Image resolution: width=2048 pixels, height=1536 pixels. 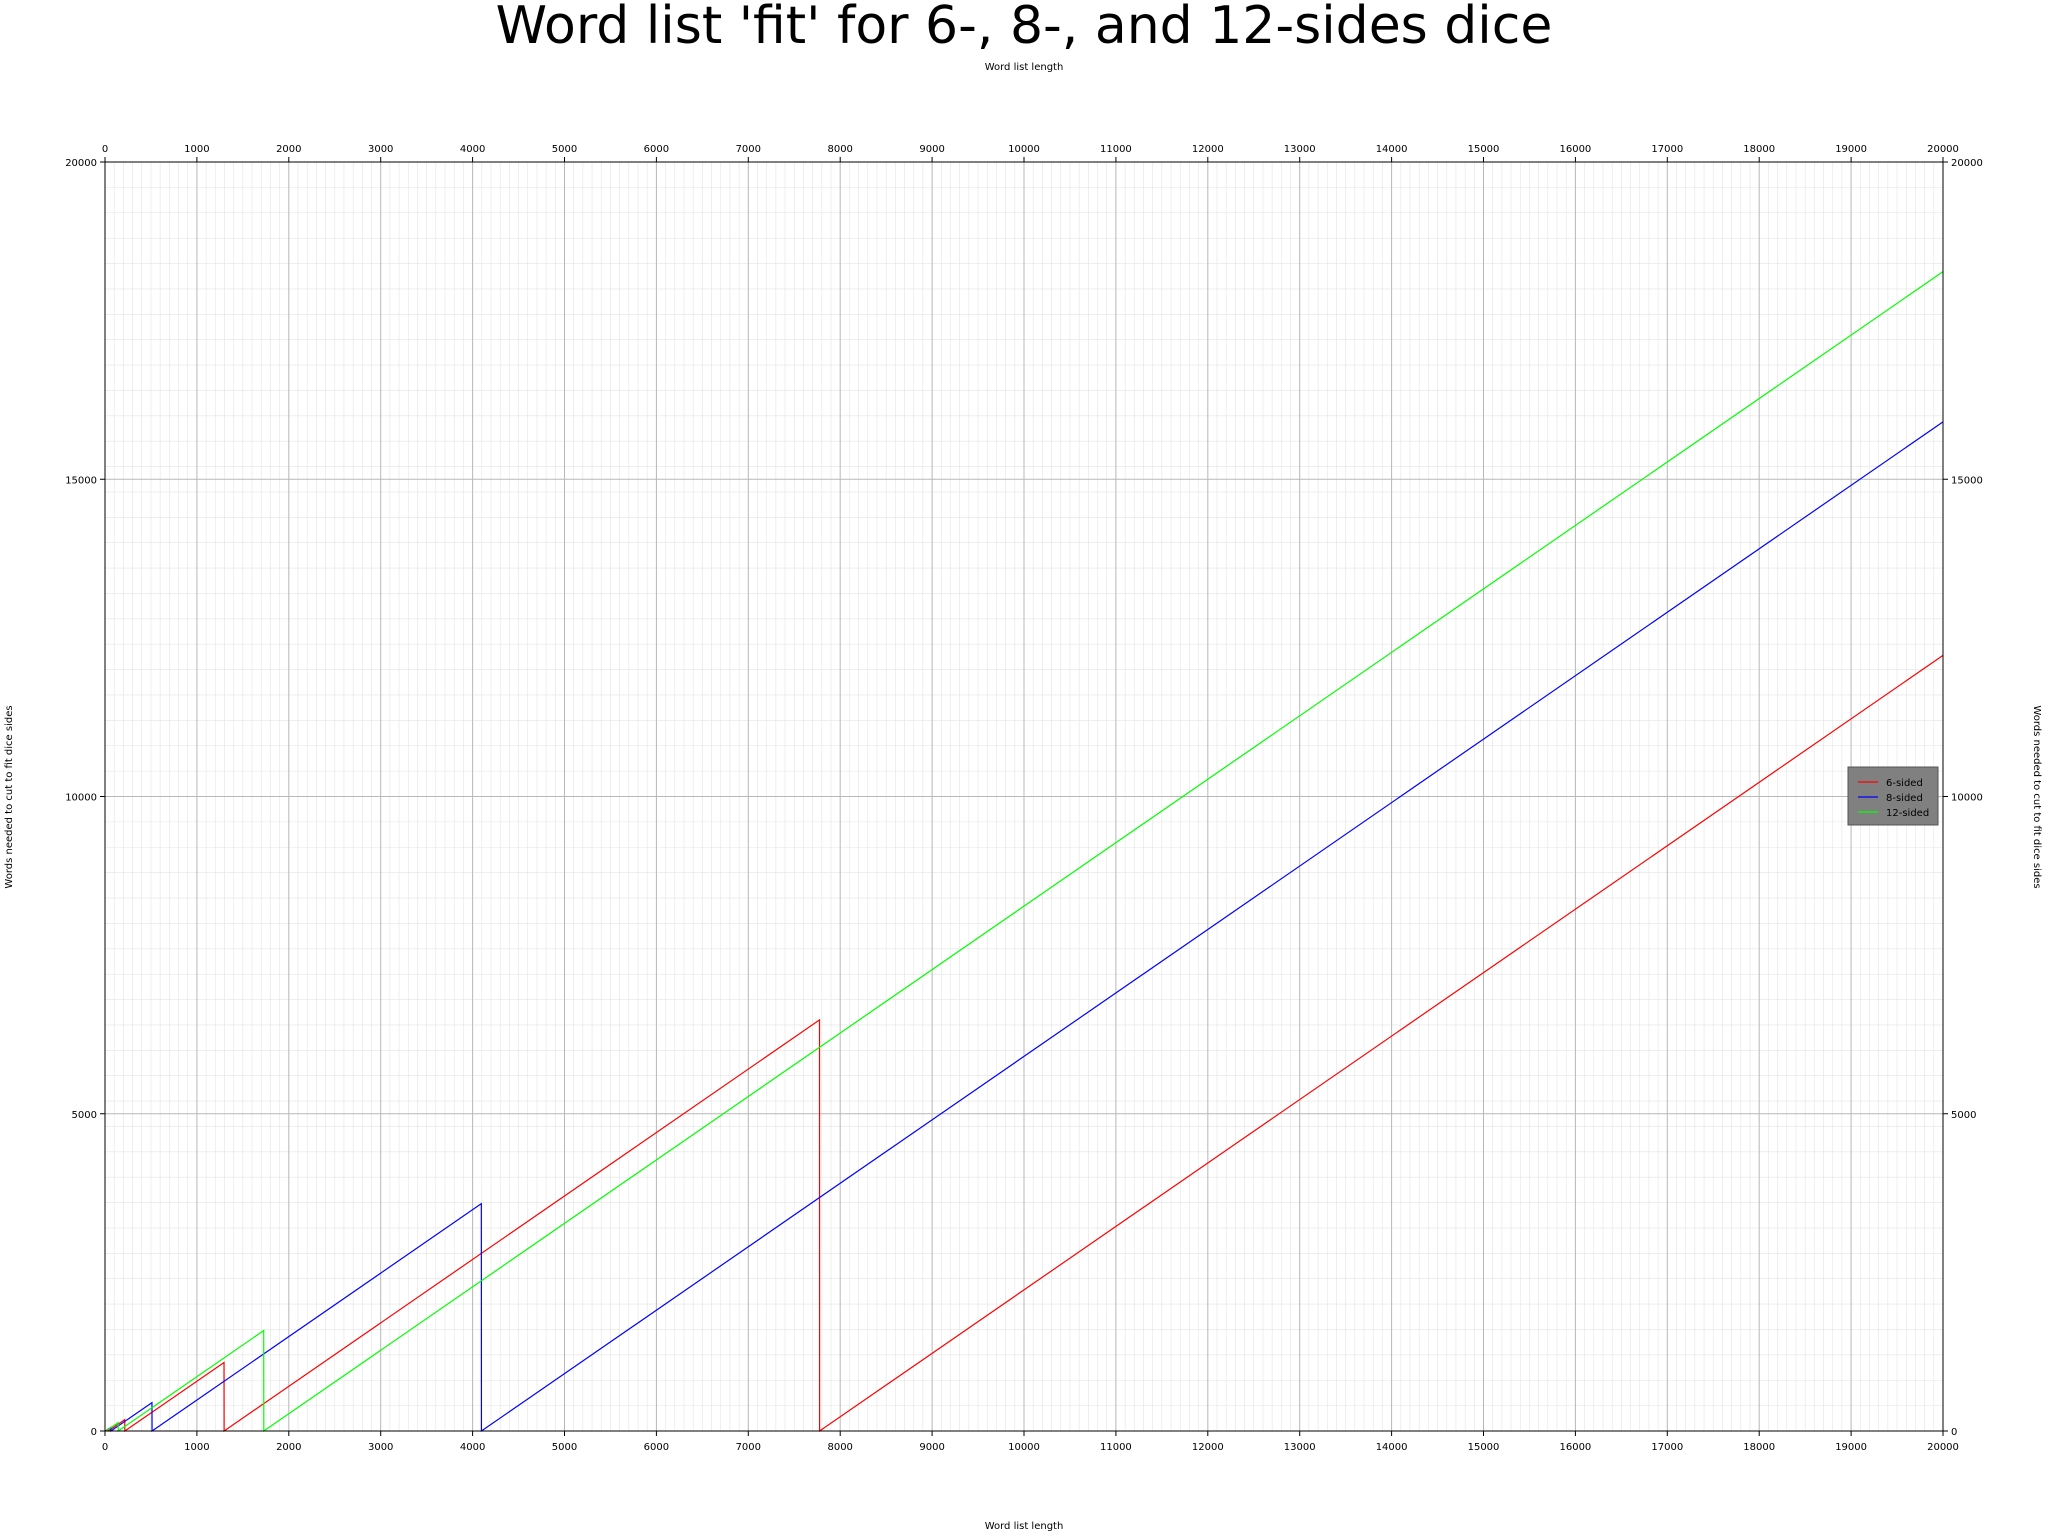 I want to click on x-tick-label: 7000, so click(x=748, y=1447).